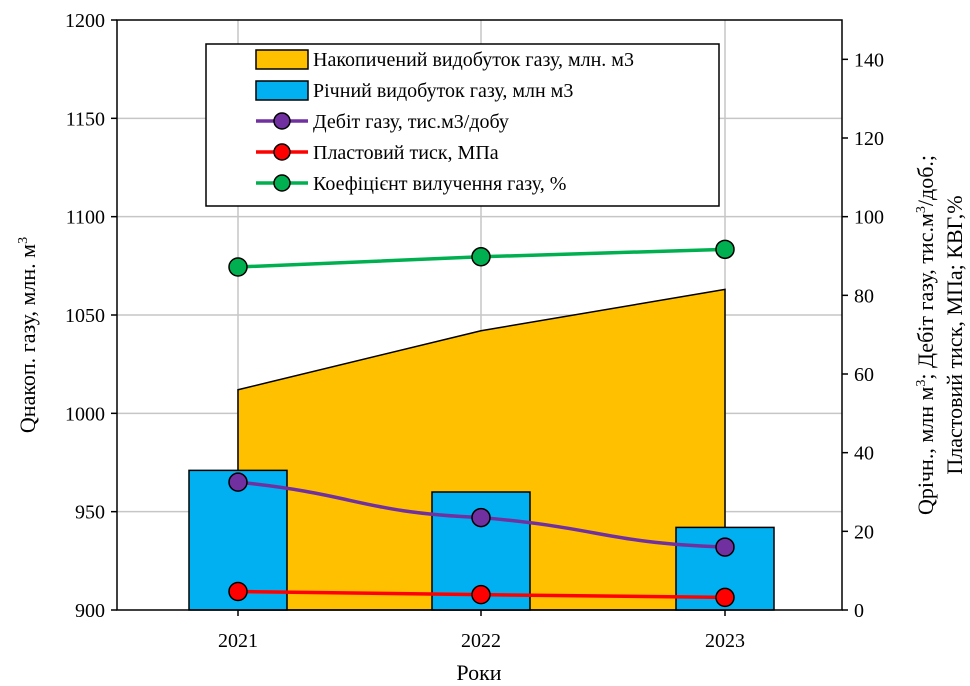 The height and width of the screenshot is (686, 970). Describe the element at coordinates (864, 454) in the screenshot. I see `right-tick-label: 40` at that location.